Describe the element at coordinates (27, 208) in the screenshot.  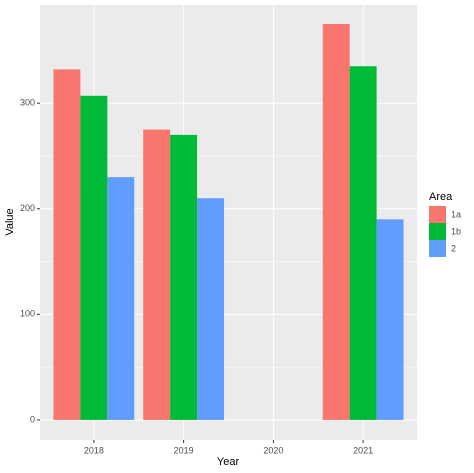
I see `y-tick-label: 200` at that location.